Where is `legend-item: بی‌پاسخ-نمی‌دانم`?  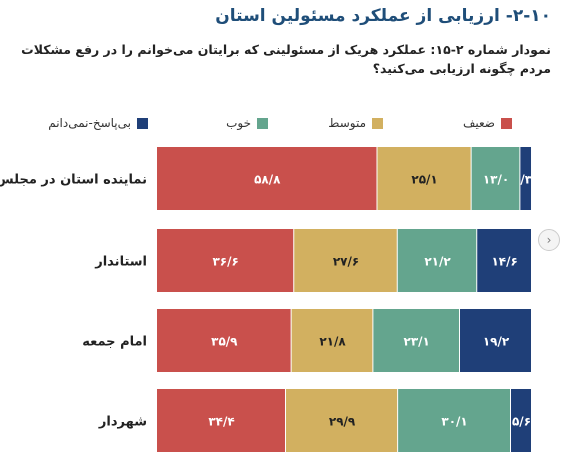
legend-item: بی‌پاسخ-نمی‌دانم is located at coordinates (98, 123).